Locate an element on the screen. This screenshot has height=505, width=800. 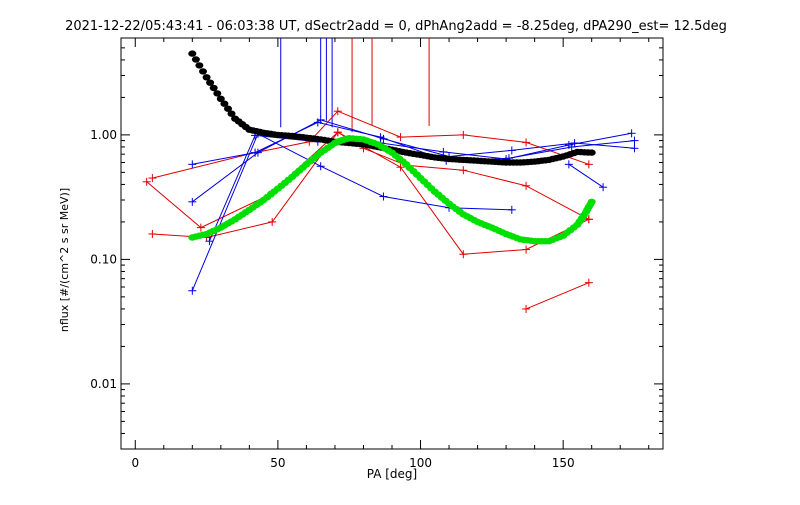
y-tick-label: 0.10 is located at coordinates (103, 259).